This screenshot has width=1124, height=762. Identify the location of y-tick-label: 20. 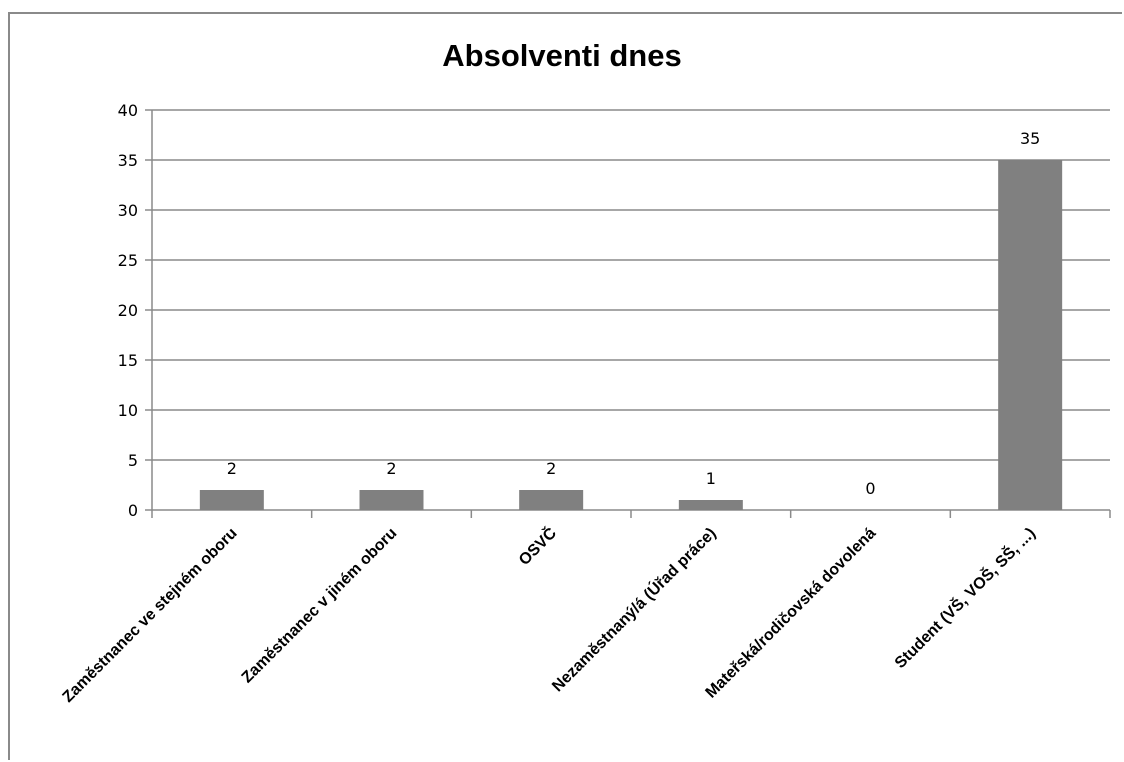
(128, 310).